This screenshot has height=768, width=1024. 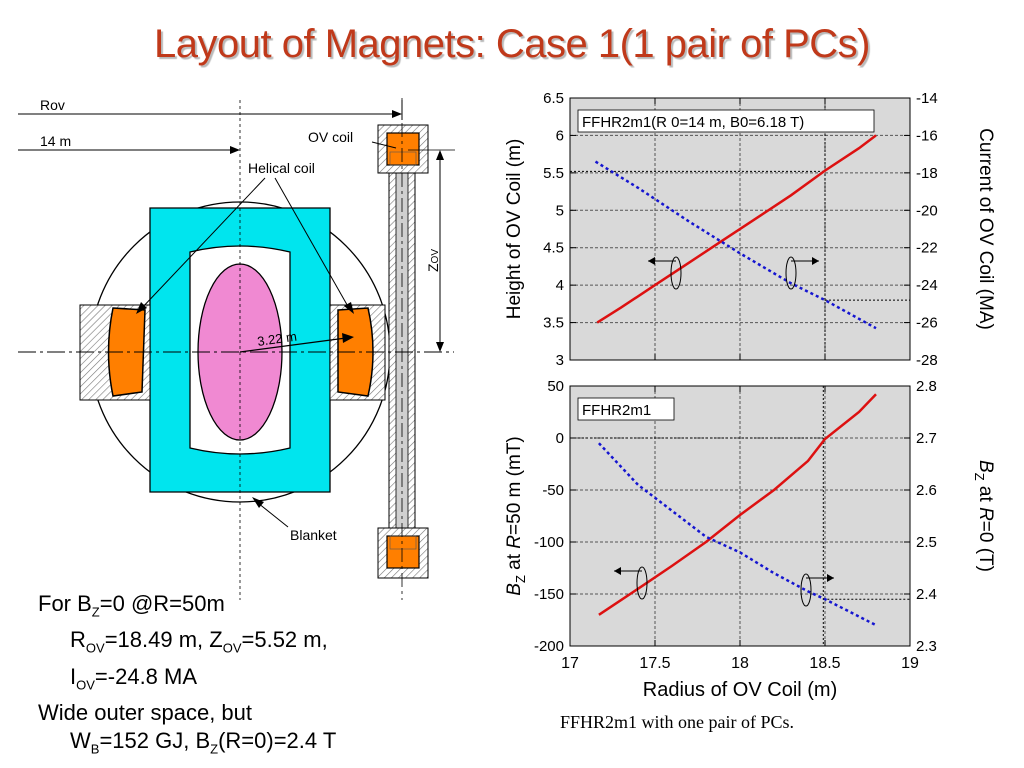 What do you see at coordinates (927, 173) in the screenshot?
I see `y2-tick-label: -18` at bounding box center [927, 173].